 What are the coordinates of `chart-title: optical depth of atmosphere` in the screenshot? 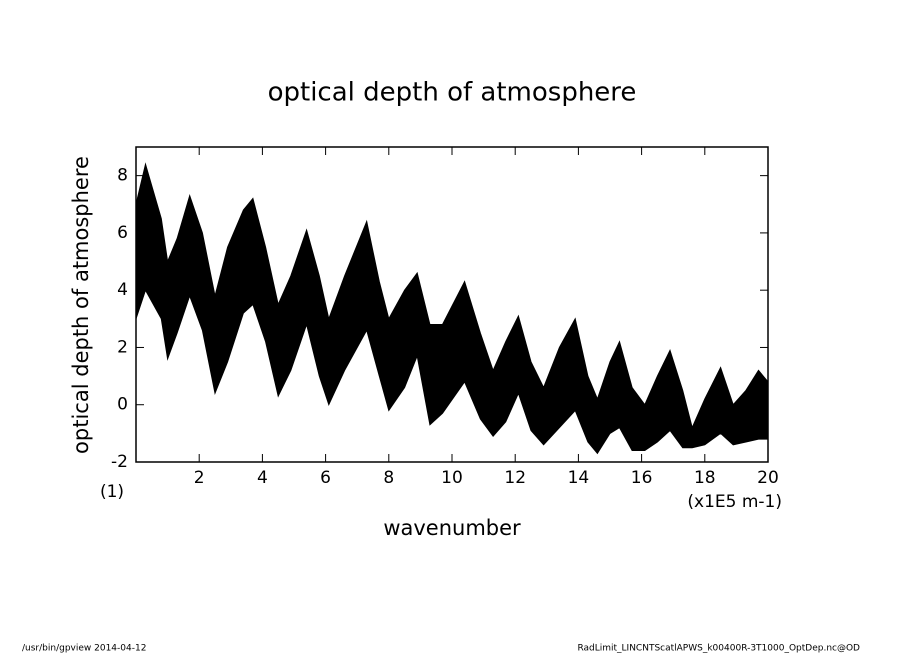 It's located at (452, 93).